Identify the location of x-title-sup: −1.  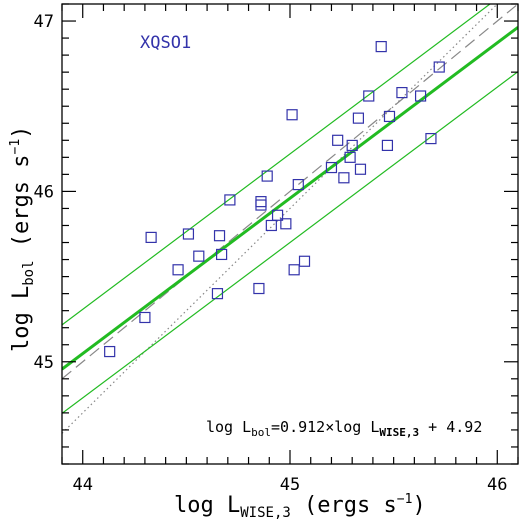
(405, 499).